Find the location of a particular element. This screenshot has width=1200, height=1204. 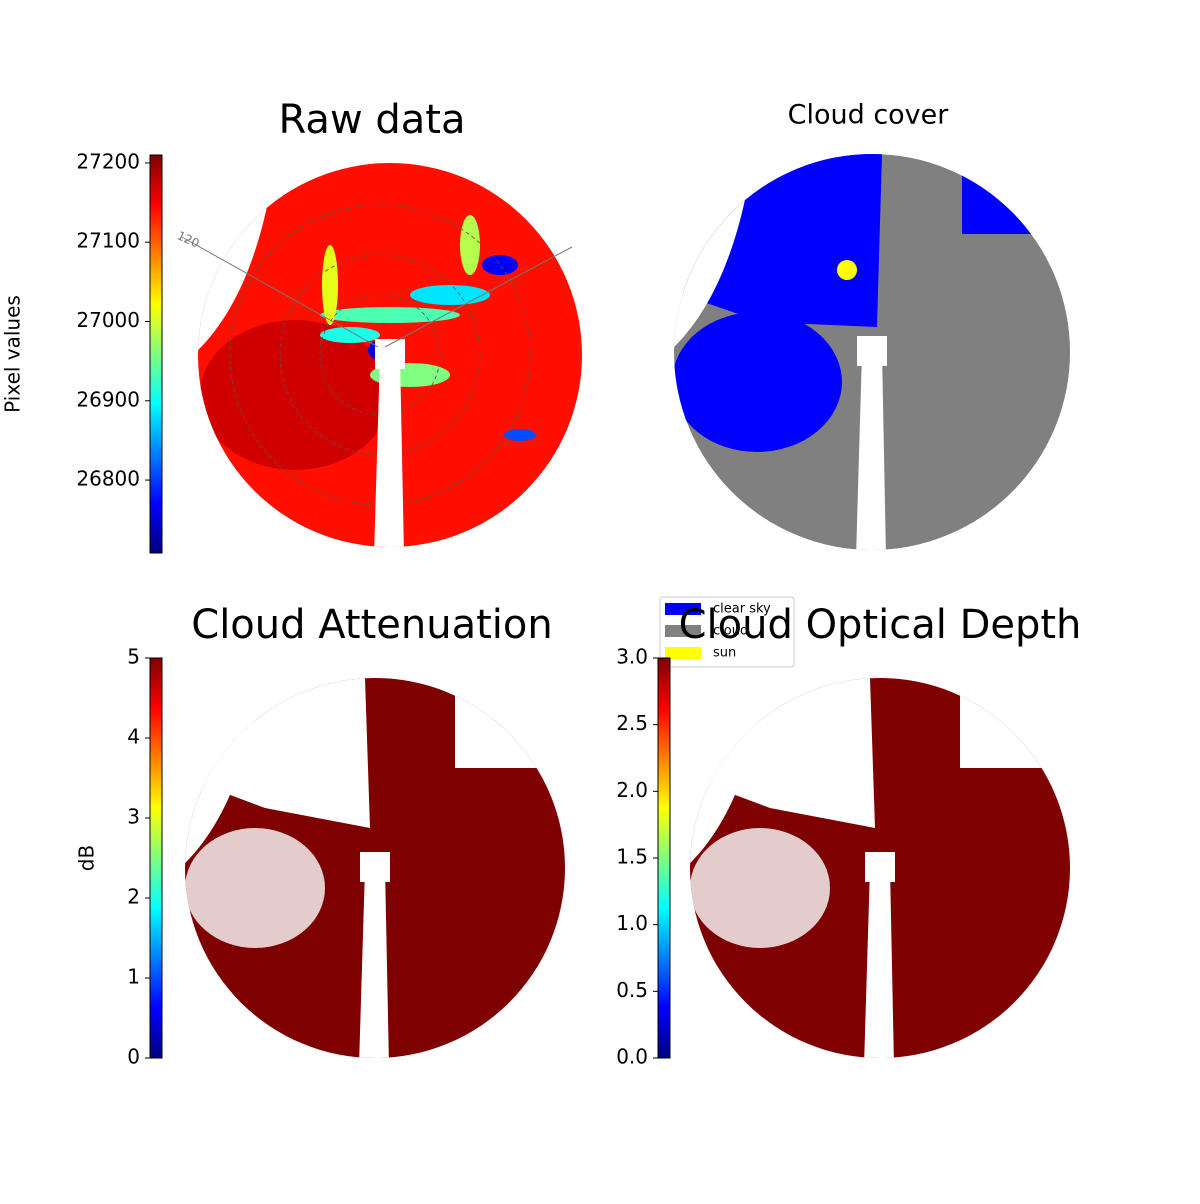

colorbar-tick-label: 3.0 is located at coordinates (632, 657).